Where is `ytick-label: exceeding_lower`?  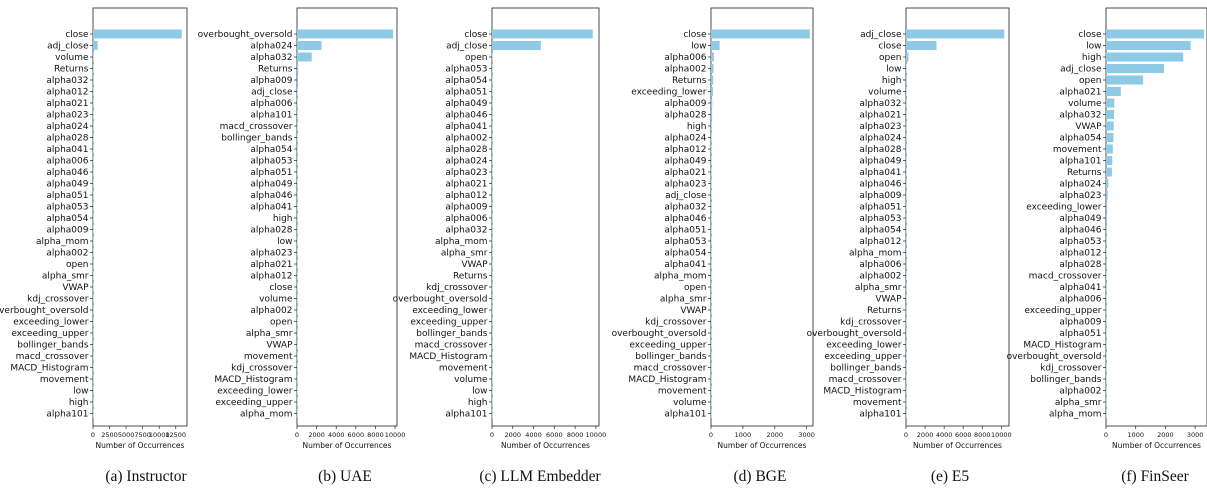 ytick-label: exceeding_lower is located at coordinates (864, 346).